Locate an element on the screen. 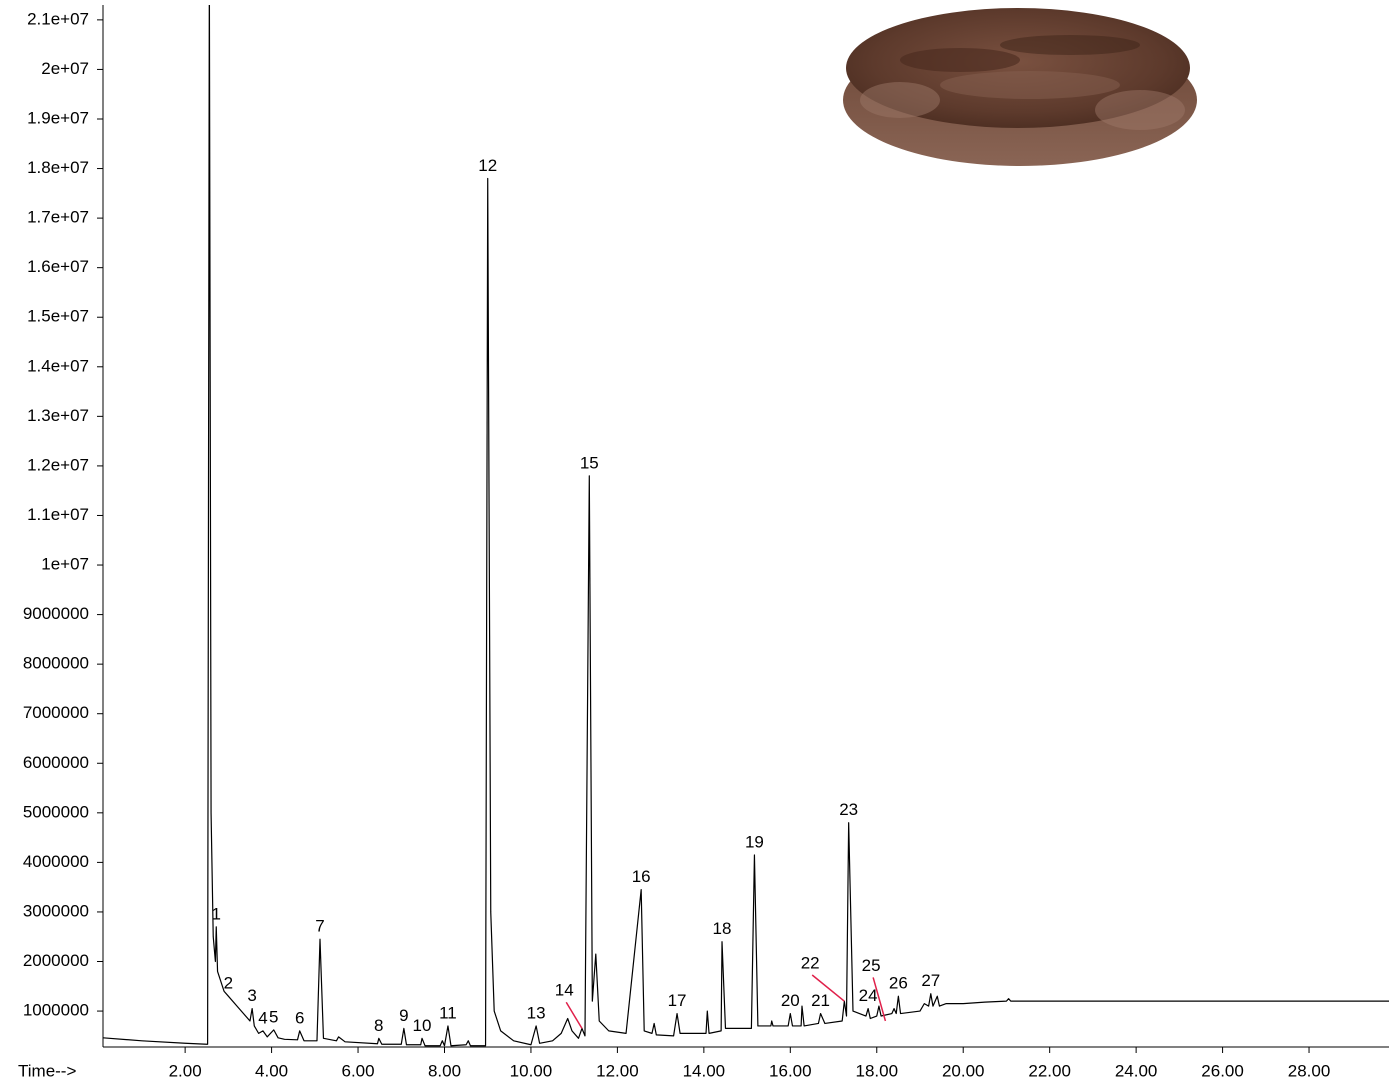  peak-label: 26 is located at coordinates (898, 983).